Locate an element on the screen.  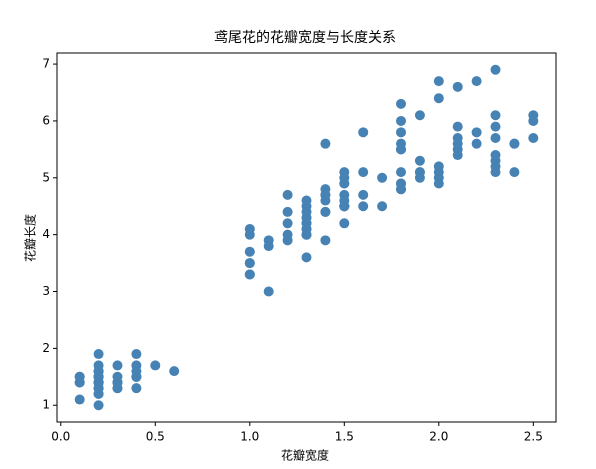
y-tick-label: 4 is located at coordinates (46, 234).